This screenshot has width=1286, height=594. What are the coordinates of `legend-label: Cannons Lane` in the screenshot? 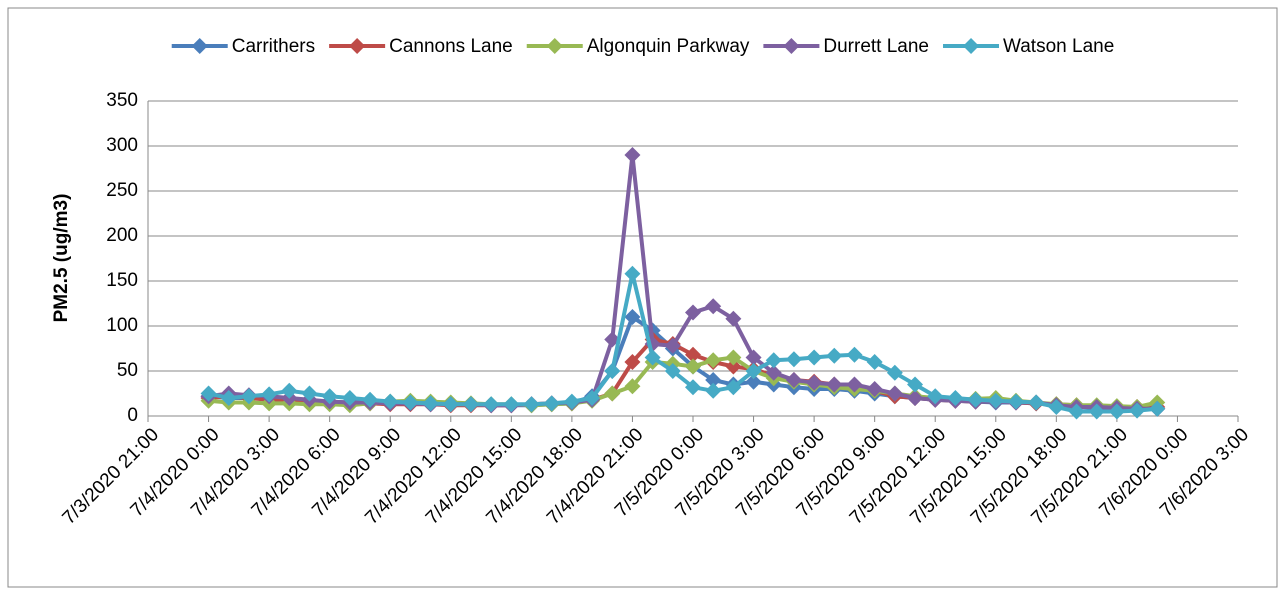 It's located at (451, 46).